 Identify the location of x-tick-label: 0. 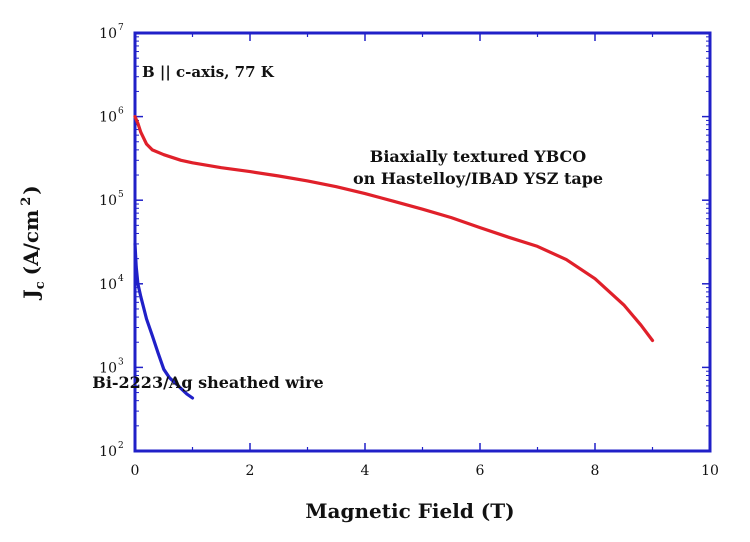
(135, 471).